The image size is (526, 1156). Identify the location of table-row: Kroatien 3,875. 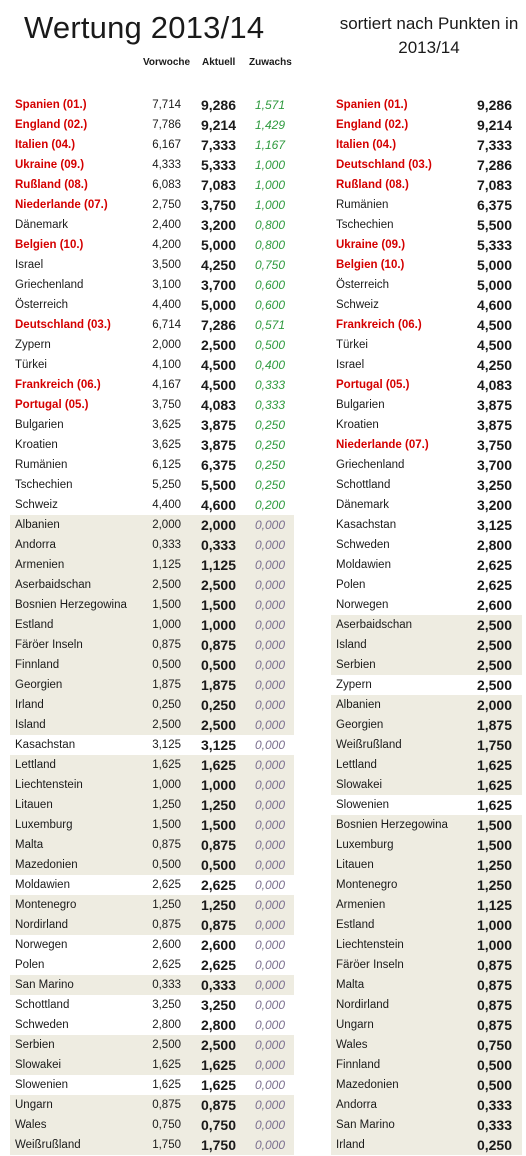
(426, 425).